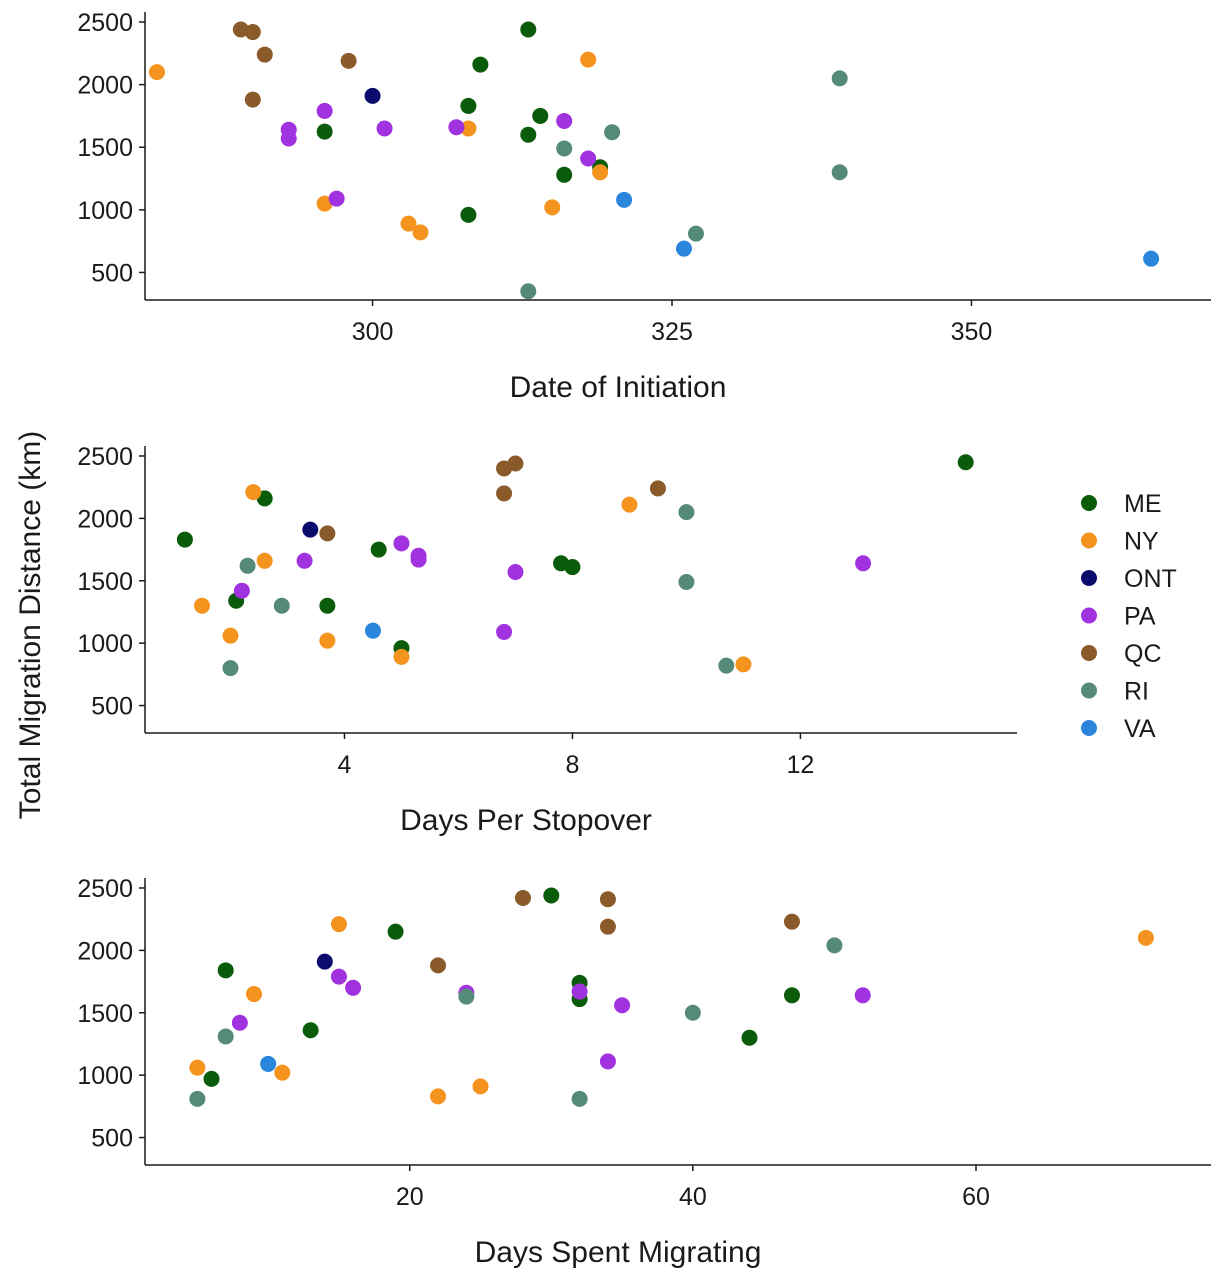  I want to click on legend-item-ri: RI, so click(1115, 692).